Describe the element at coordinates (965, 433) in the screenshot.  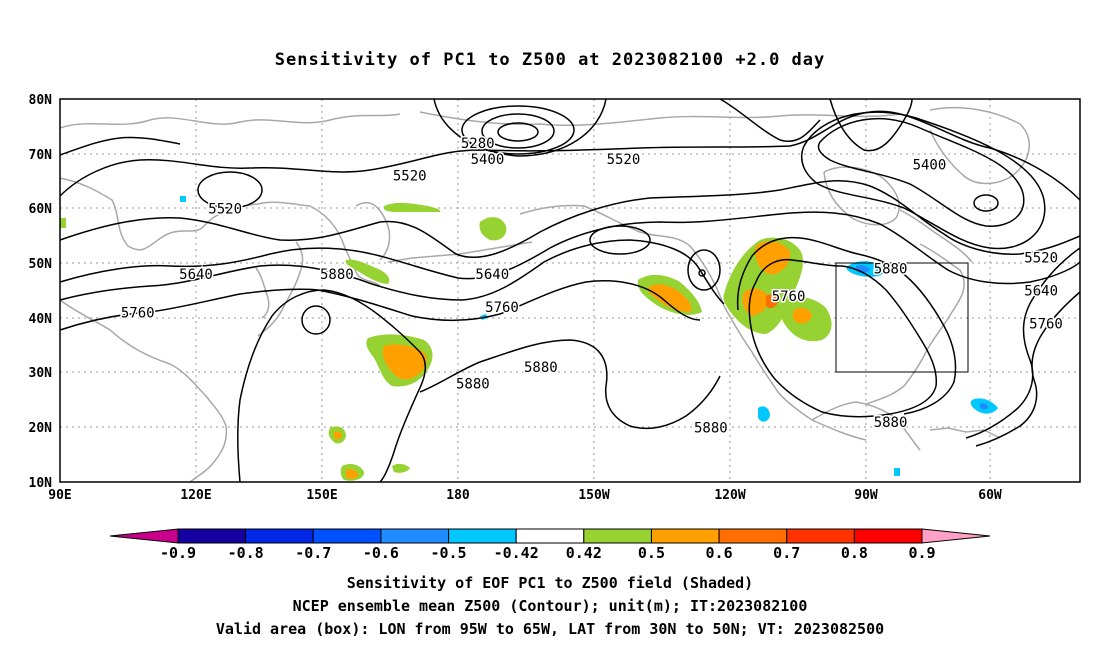
I see `coast-caribbean` at that location.